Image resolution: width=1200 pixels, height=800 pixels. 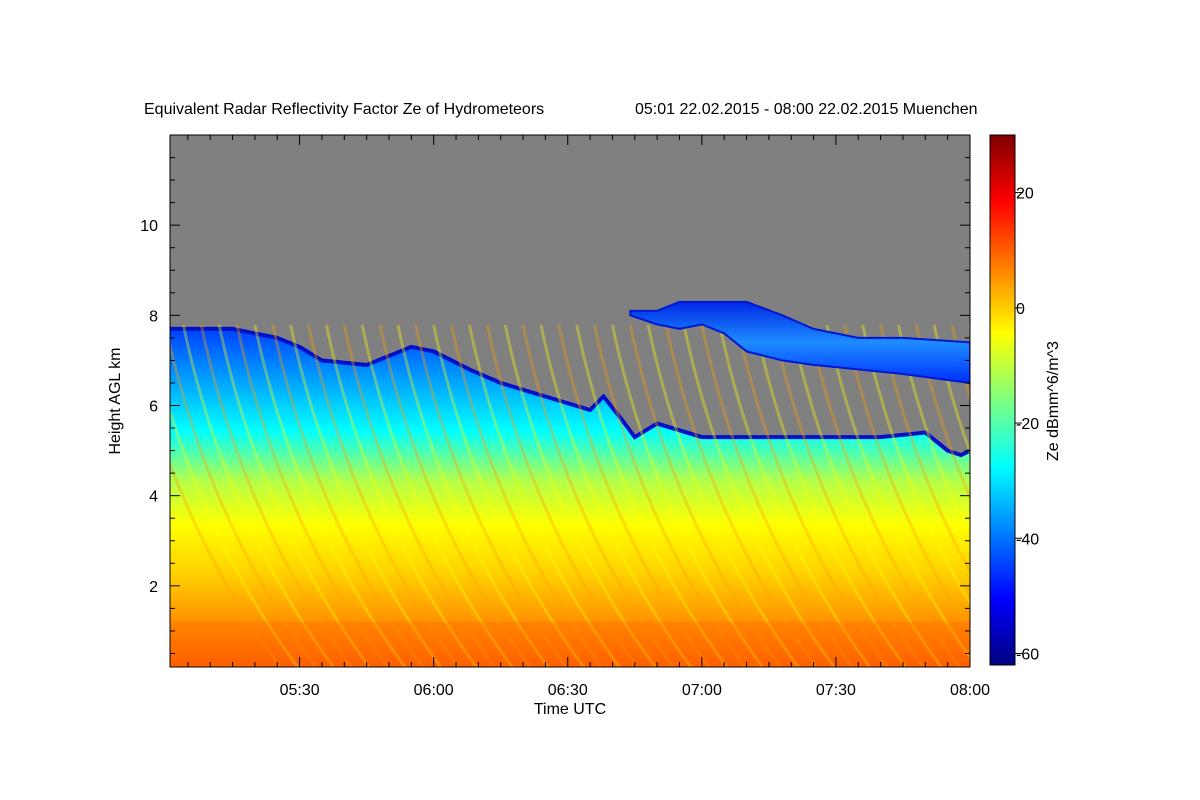 What do you see at coordinates (115, 400) in the screenshot?
I see `y-axis-title: Height AGL km` at bounding box center [115, 400].